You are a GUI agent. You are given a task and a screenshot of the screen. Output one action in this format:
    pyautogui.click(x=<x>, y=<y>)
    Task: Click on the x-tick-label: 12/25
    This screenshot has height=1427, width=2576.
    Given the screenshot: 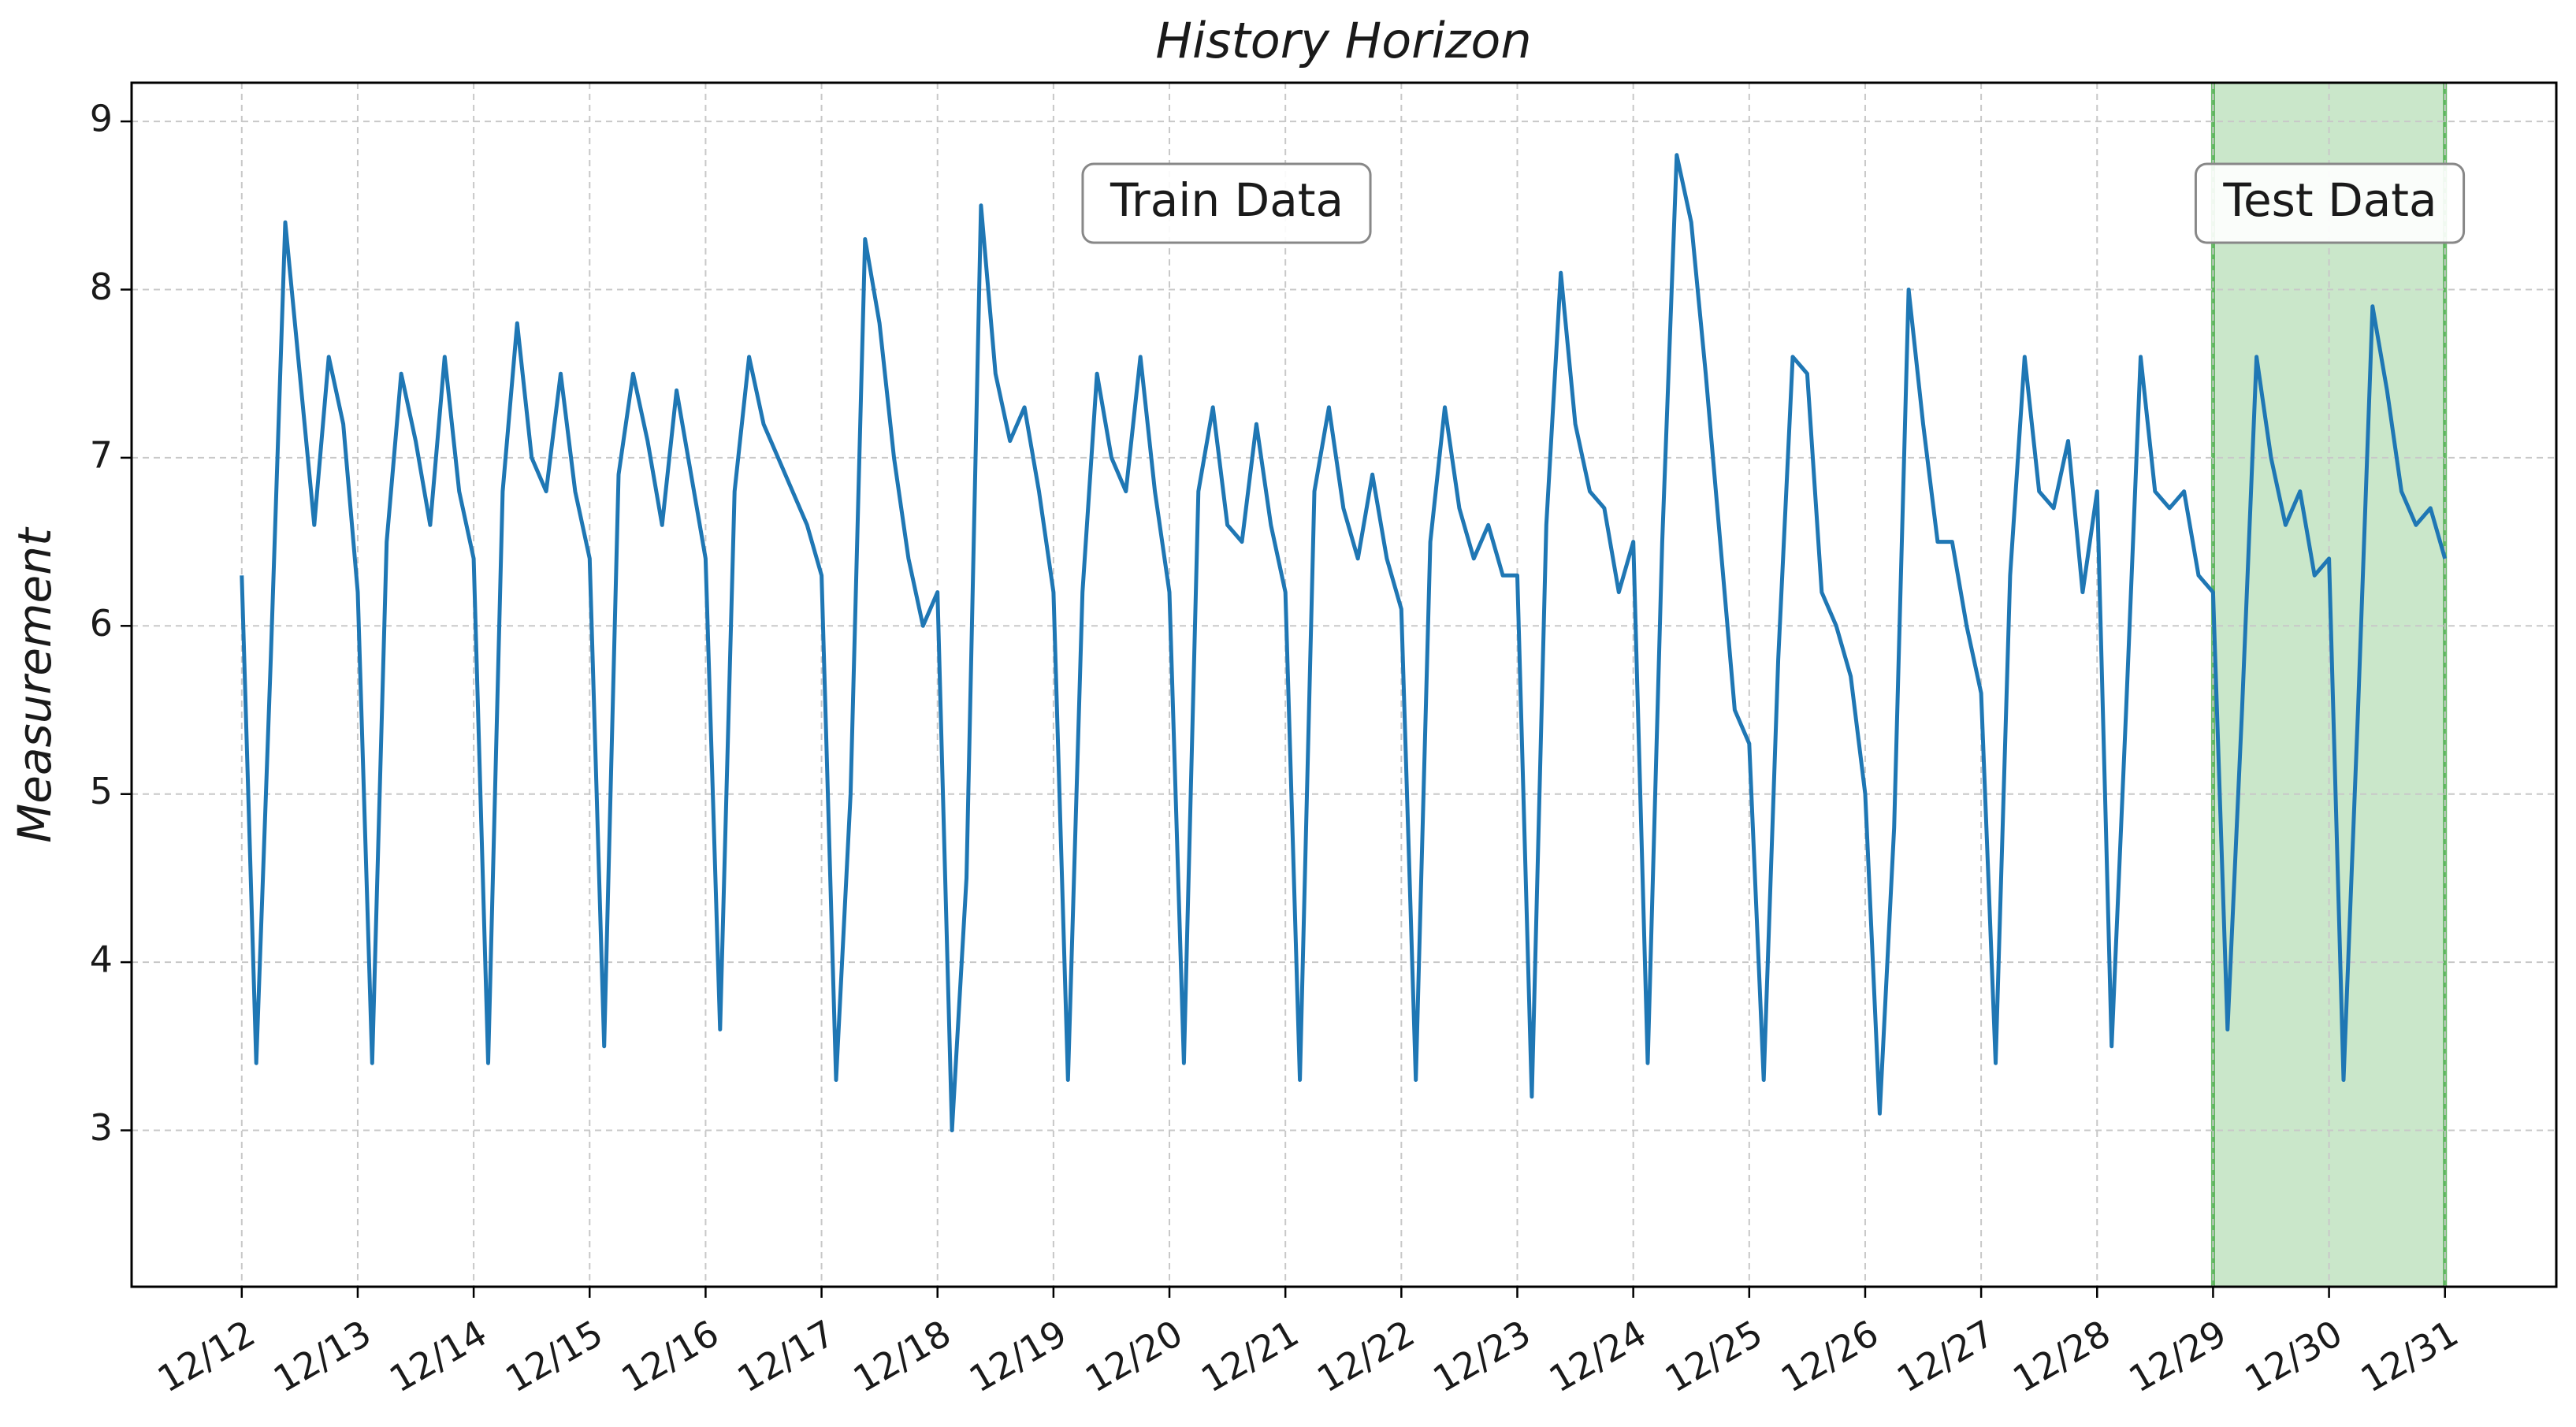 What is the action you would take?
    pyautogui.click(x=1714, y=1356)
    